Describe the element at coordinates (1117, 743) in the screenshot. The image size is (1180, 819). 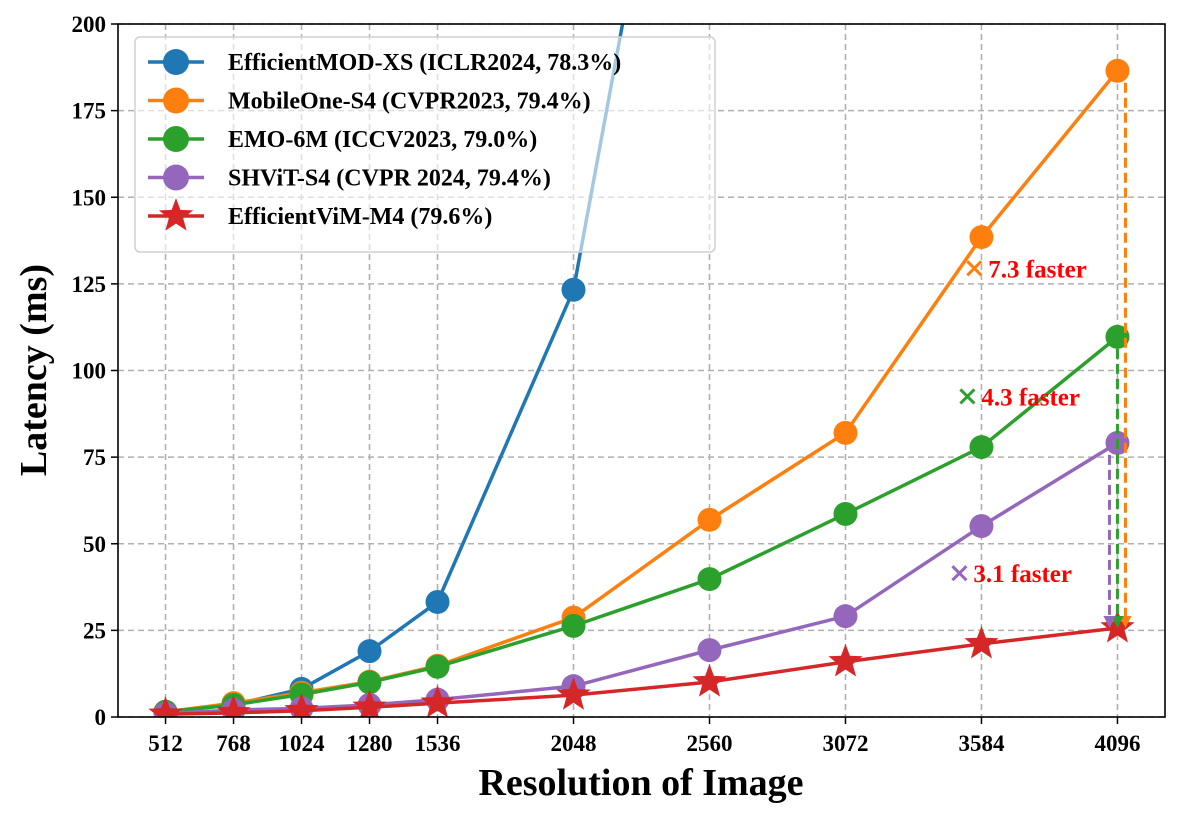
I see `x-tick-label: 4096` at that location.